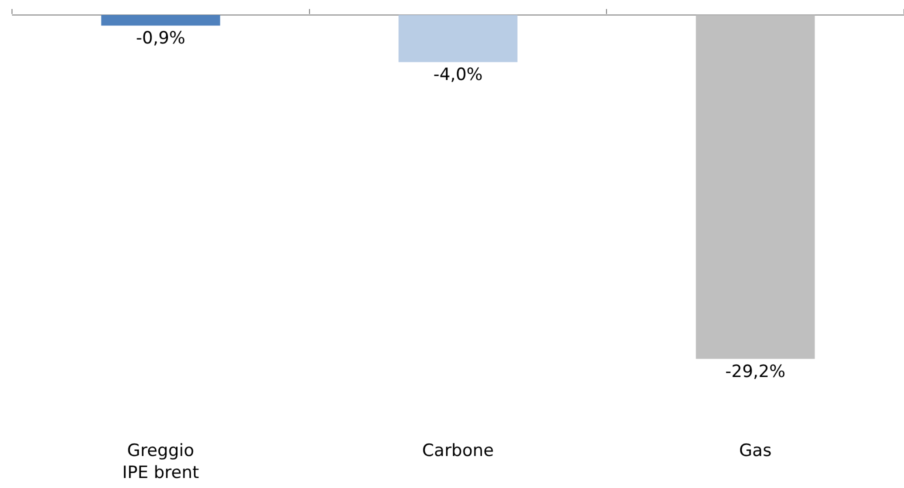 This screenshot has width=904, height=488. I want to click on x-tick-label: Carbone, so click(458, 451).